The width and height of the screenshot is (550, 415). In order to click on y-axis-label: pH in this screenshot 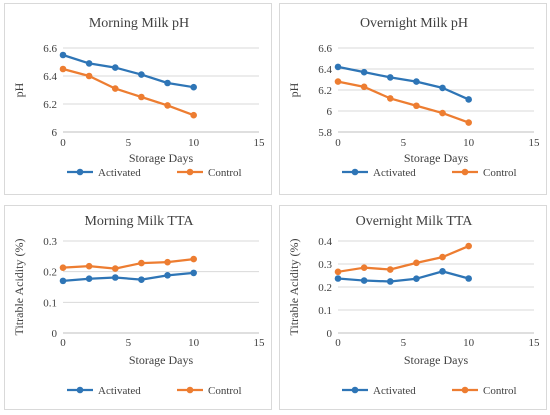, I will do `click(294, 89)`.